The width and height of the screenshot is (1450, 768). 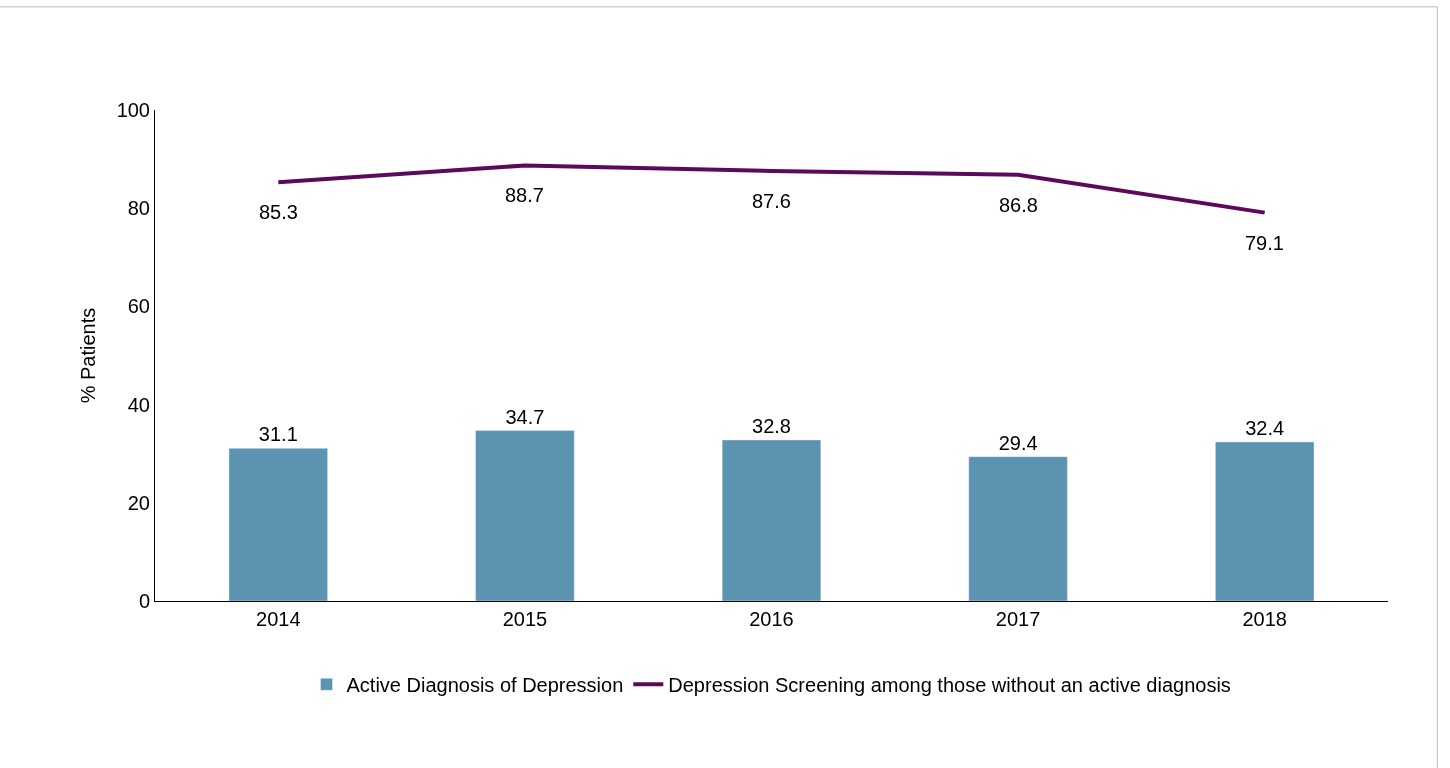 I want to click on data-label: 34.7, so click(x=525, y=416).